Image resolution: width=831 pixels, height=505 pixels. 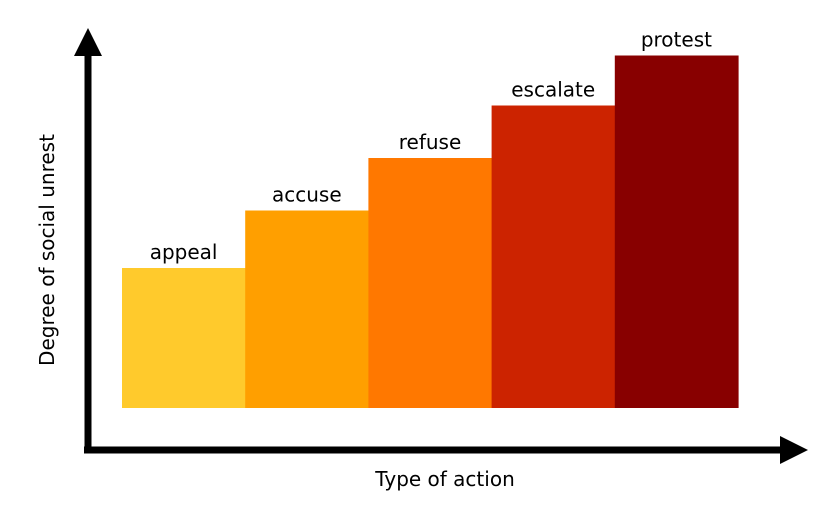 What do you see at coordinates (47, 250) in the screenshot?
I see `y-axis-title: Degree of social unrest` at bounding box center [47, 250].